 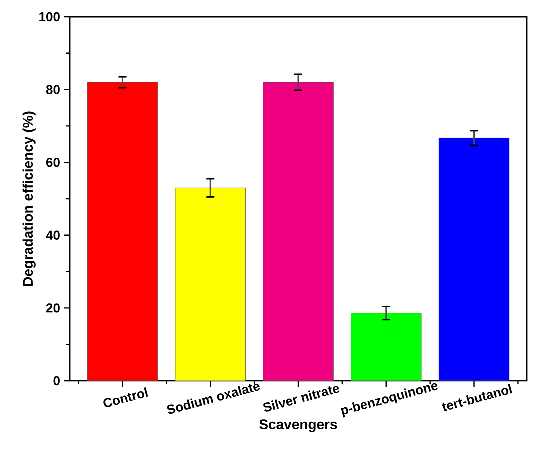 I want to click on x-axis-title: Scavengers, so click(x=299, y=426).